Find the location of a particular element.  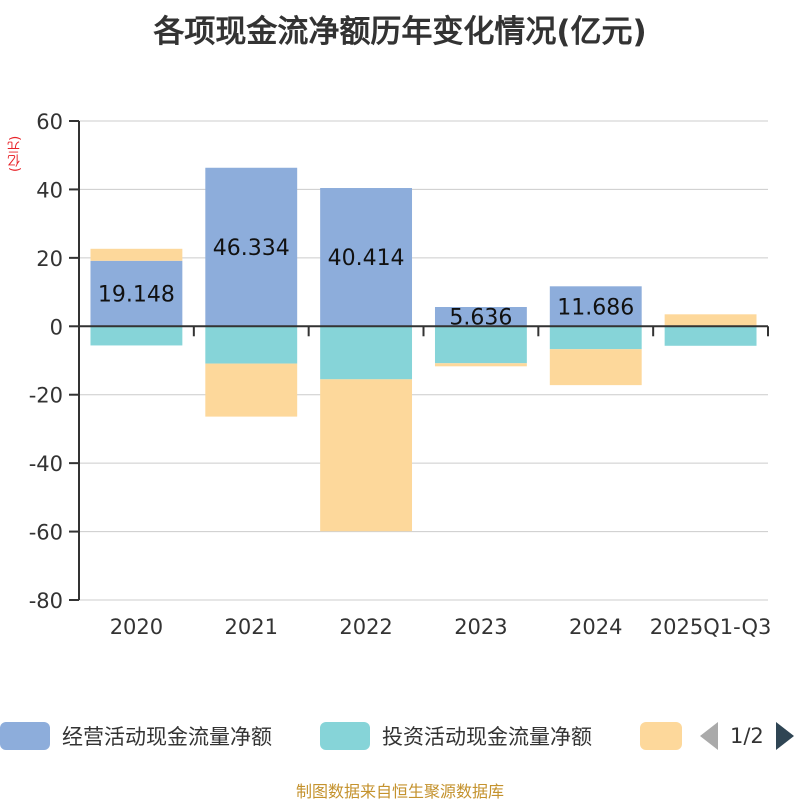

data-labels: 19.148 46.334 40.414 5.636 11.686 is located at coordinates (366, 283).